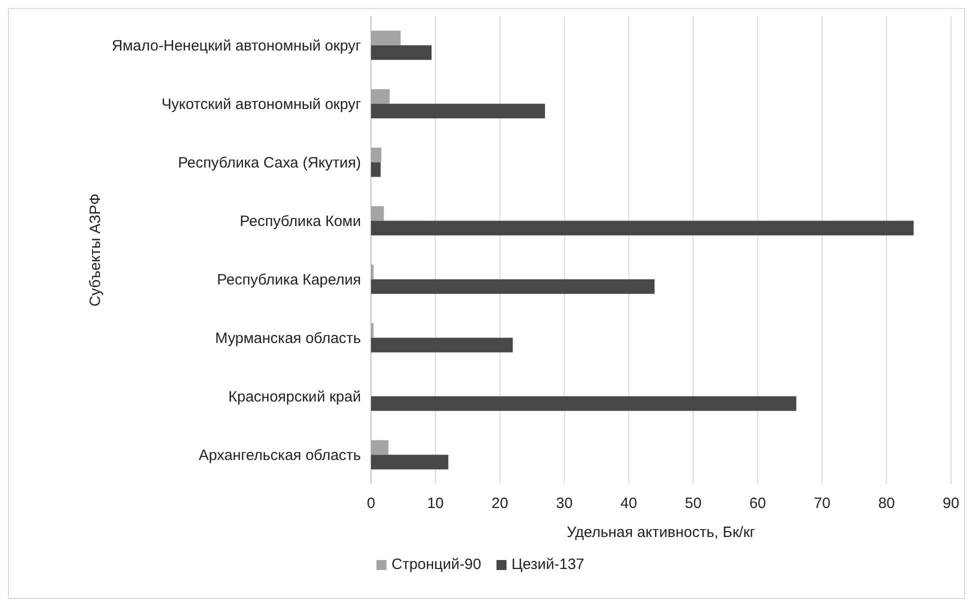  I want to click on x-tick-label: 50, so click(693, 503).